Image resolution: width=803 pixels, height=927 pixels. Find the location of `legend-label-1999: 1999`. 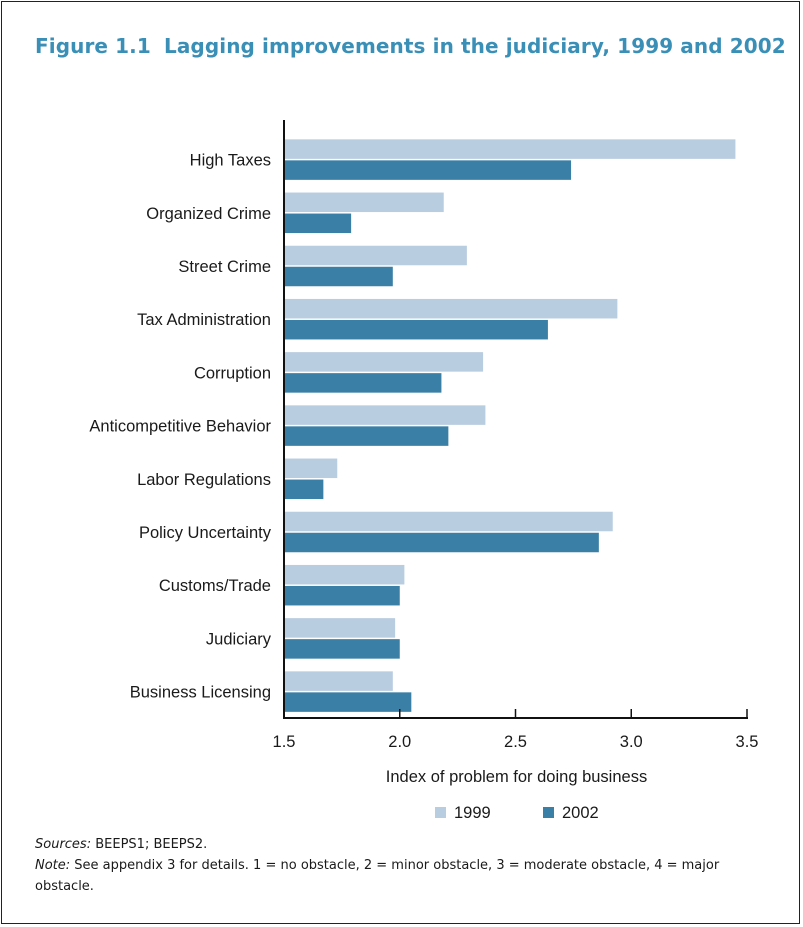

legend-label-1999: 1999 is located at coordinates (472, 813).